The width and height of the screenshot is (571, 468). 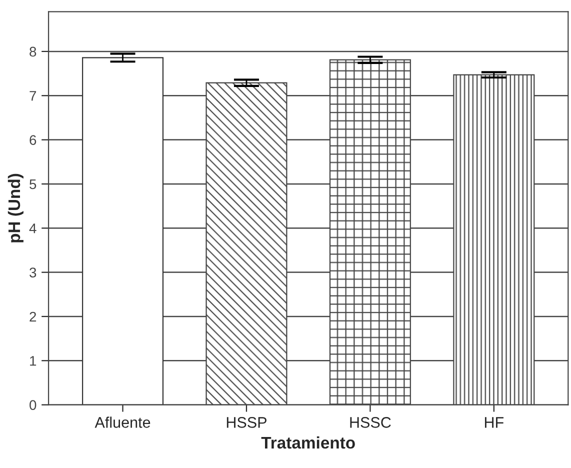 I want to click on x-axis-title: Tratamiento, so click(x=308, y=442).